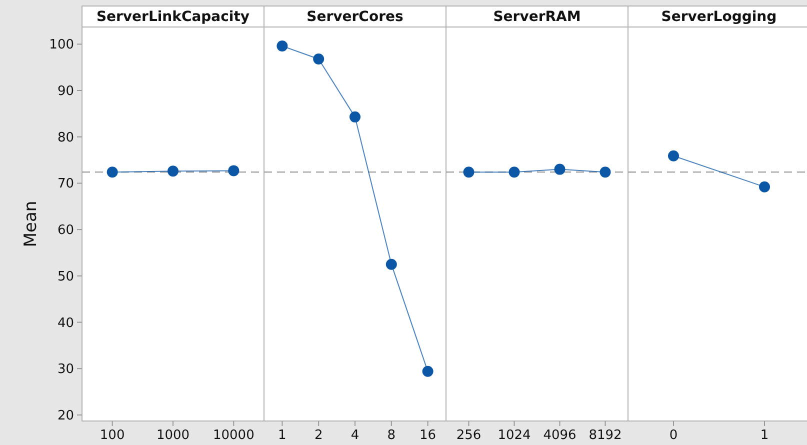 The width and height of the screenshot is (807, 445). I want to click on y-tick-label: 60, so click(65, 230).